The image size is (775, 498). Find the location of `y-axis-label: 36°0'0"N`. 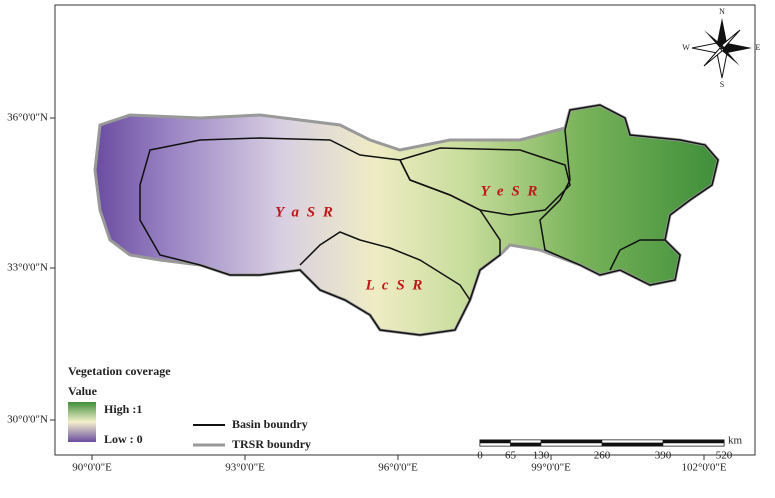

y-axis-label: 36°0'0"N is located at coordinates (27, 118).